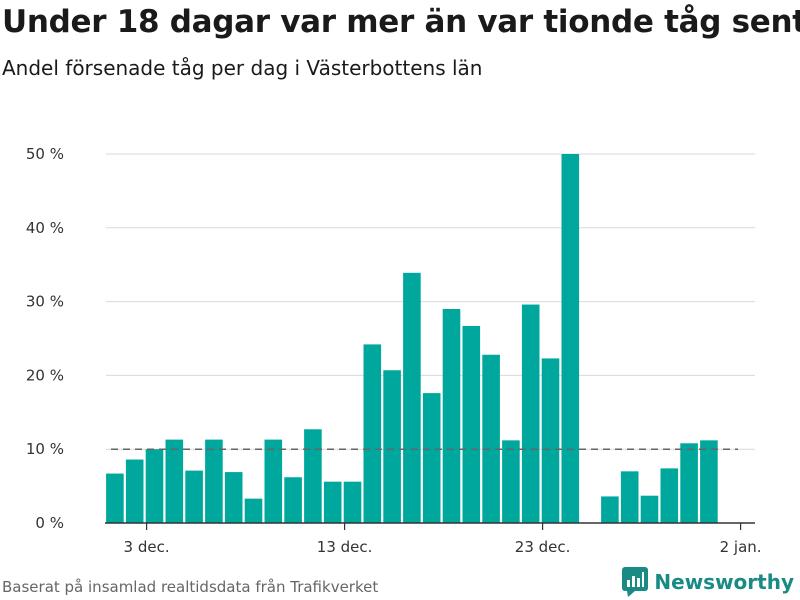 The image size is (800, 600). Describe the element at coordinates (345, 547) in the screenshot. I see `x-tick-label: 13 dec.` at that location.